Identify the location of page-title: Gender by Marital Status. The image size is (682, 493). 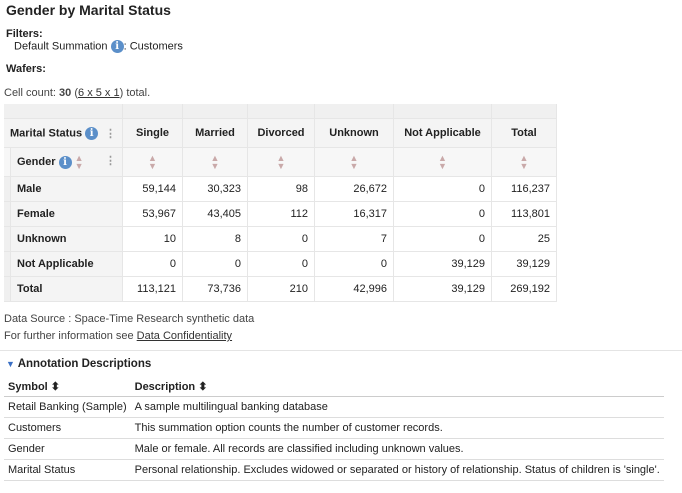
(88, 10).